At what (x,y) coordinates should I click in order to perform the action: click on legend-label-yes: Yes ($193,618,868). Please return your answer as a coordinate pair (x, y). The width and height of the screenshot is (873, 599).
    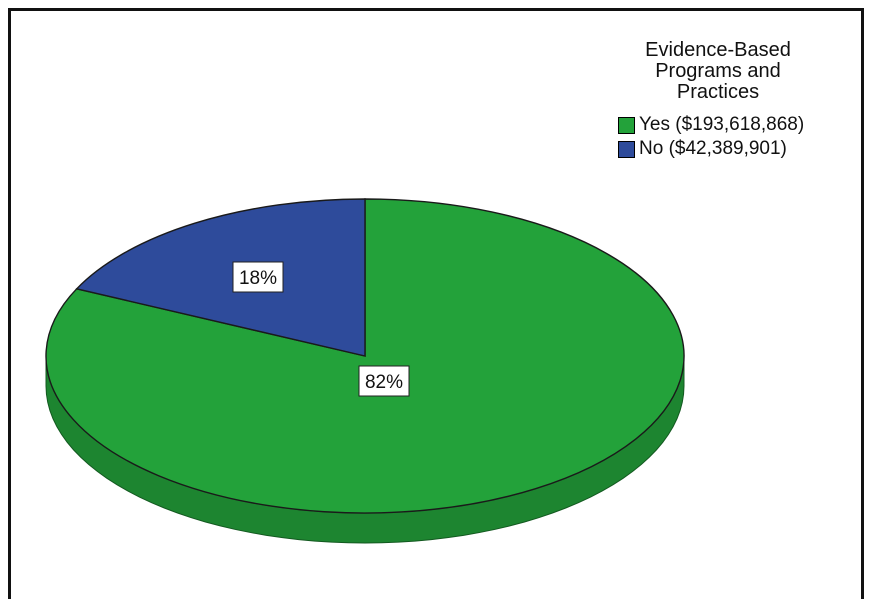
    Looking at the image, I should click on (722, 124).